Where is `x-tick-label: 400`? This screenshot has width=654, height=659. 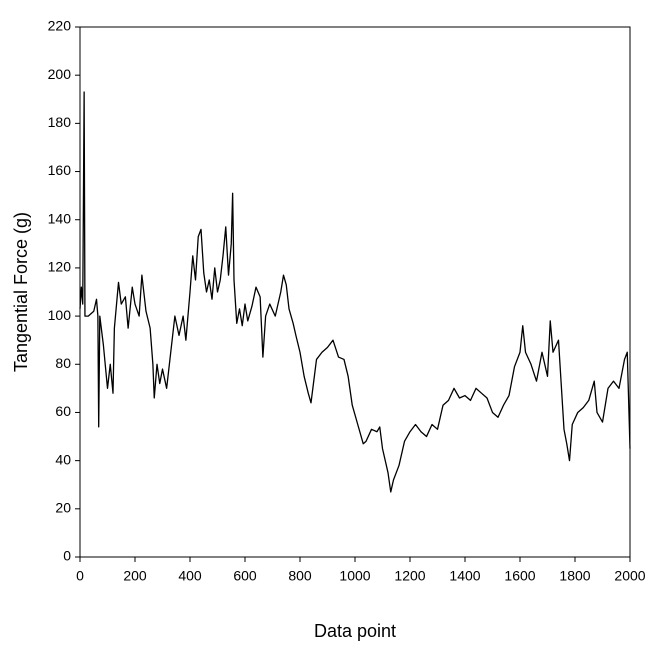
x-tick-label: 400 is located at coordinates (190, 576).